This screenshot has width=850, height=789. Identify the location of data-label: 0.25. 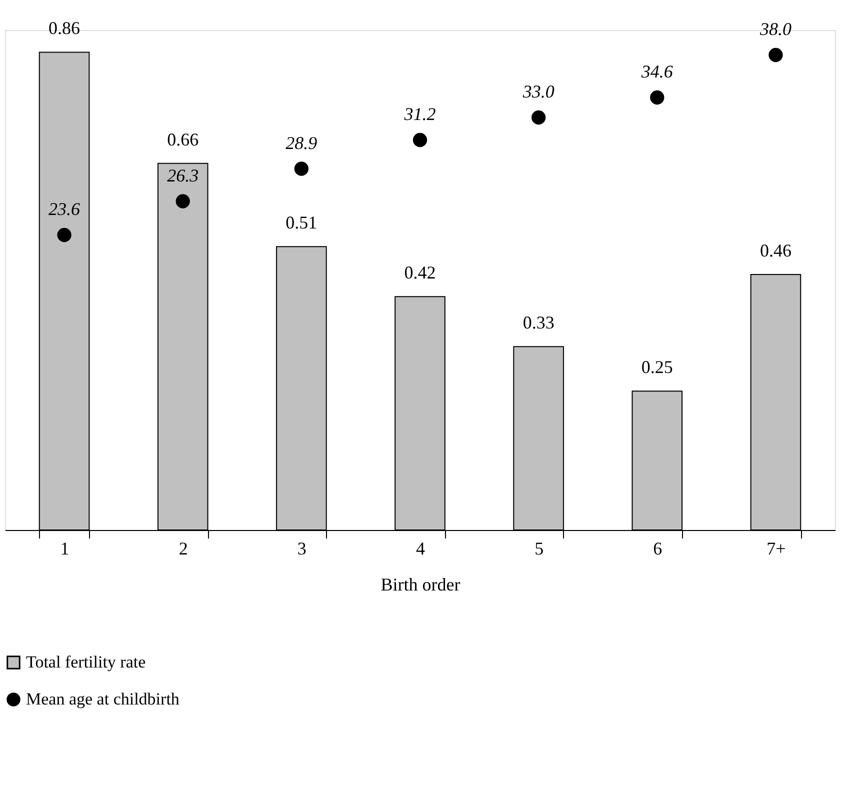
(657, 367).